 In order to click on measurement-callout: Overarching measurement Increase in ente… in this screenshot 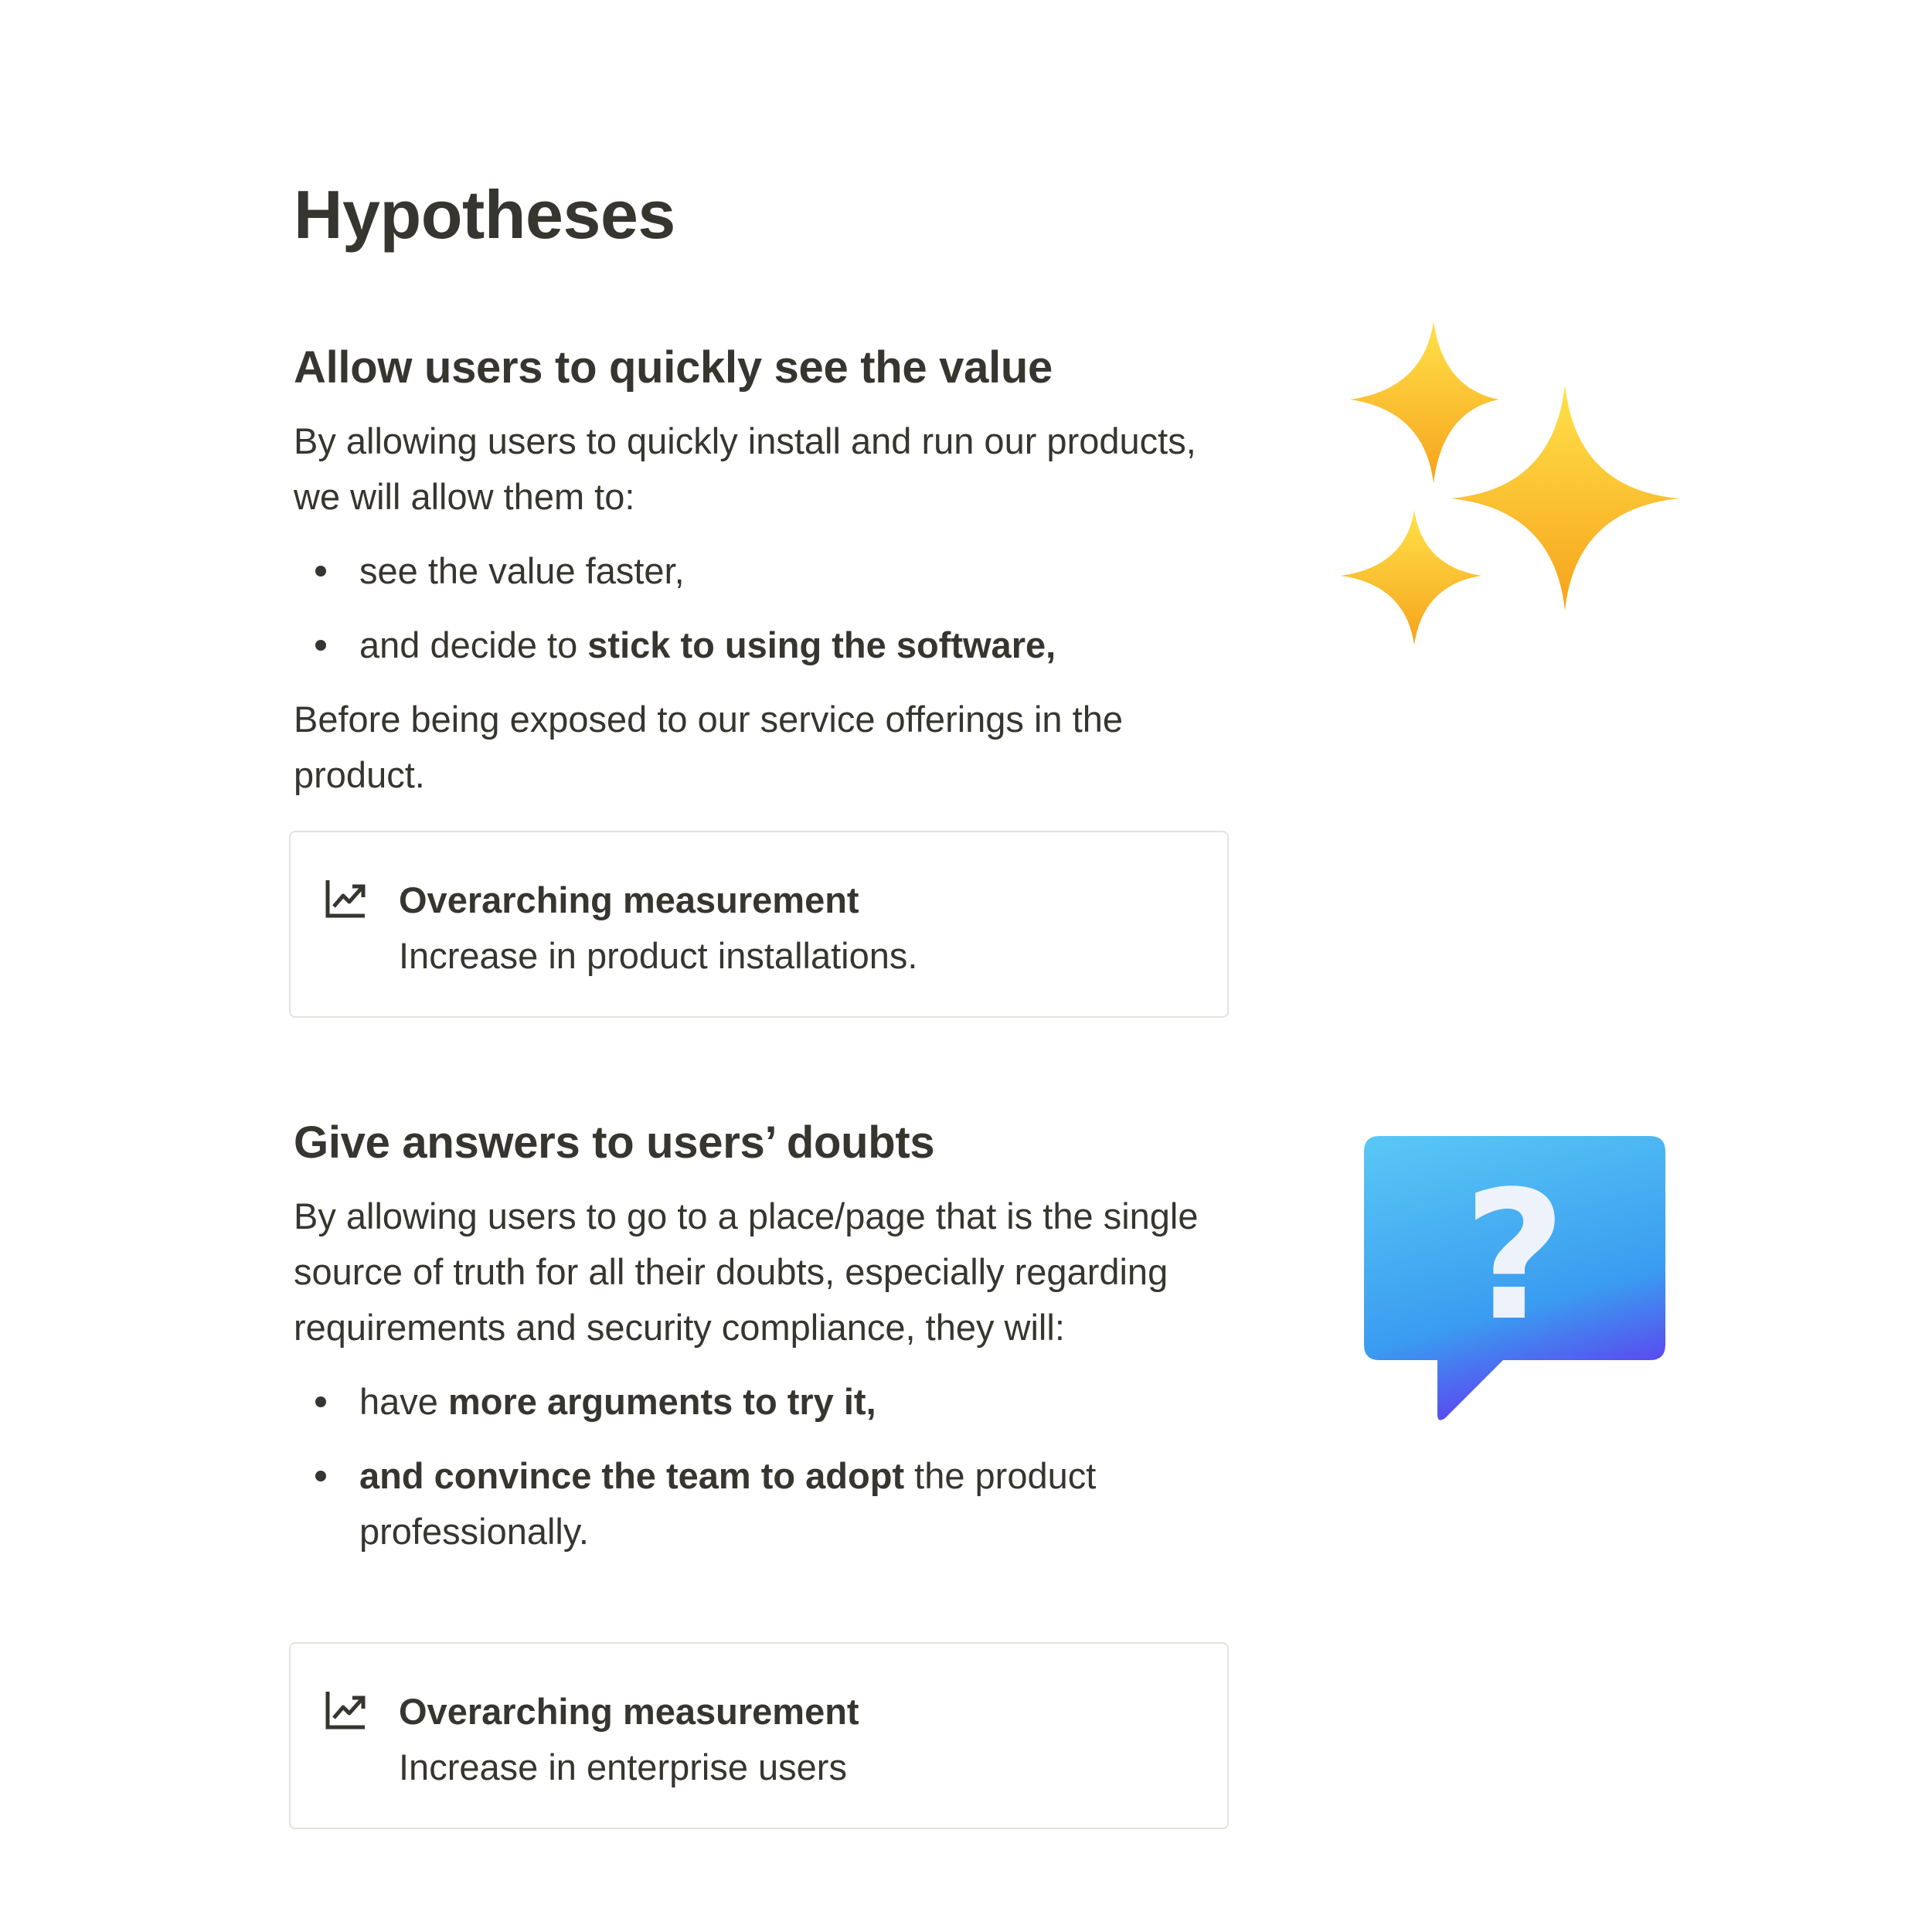, I will do `click(759, 1736)`.